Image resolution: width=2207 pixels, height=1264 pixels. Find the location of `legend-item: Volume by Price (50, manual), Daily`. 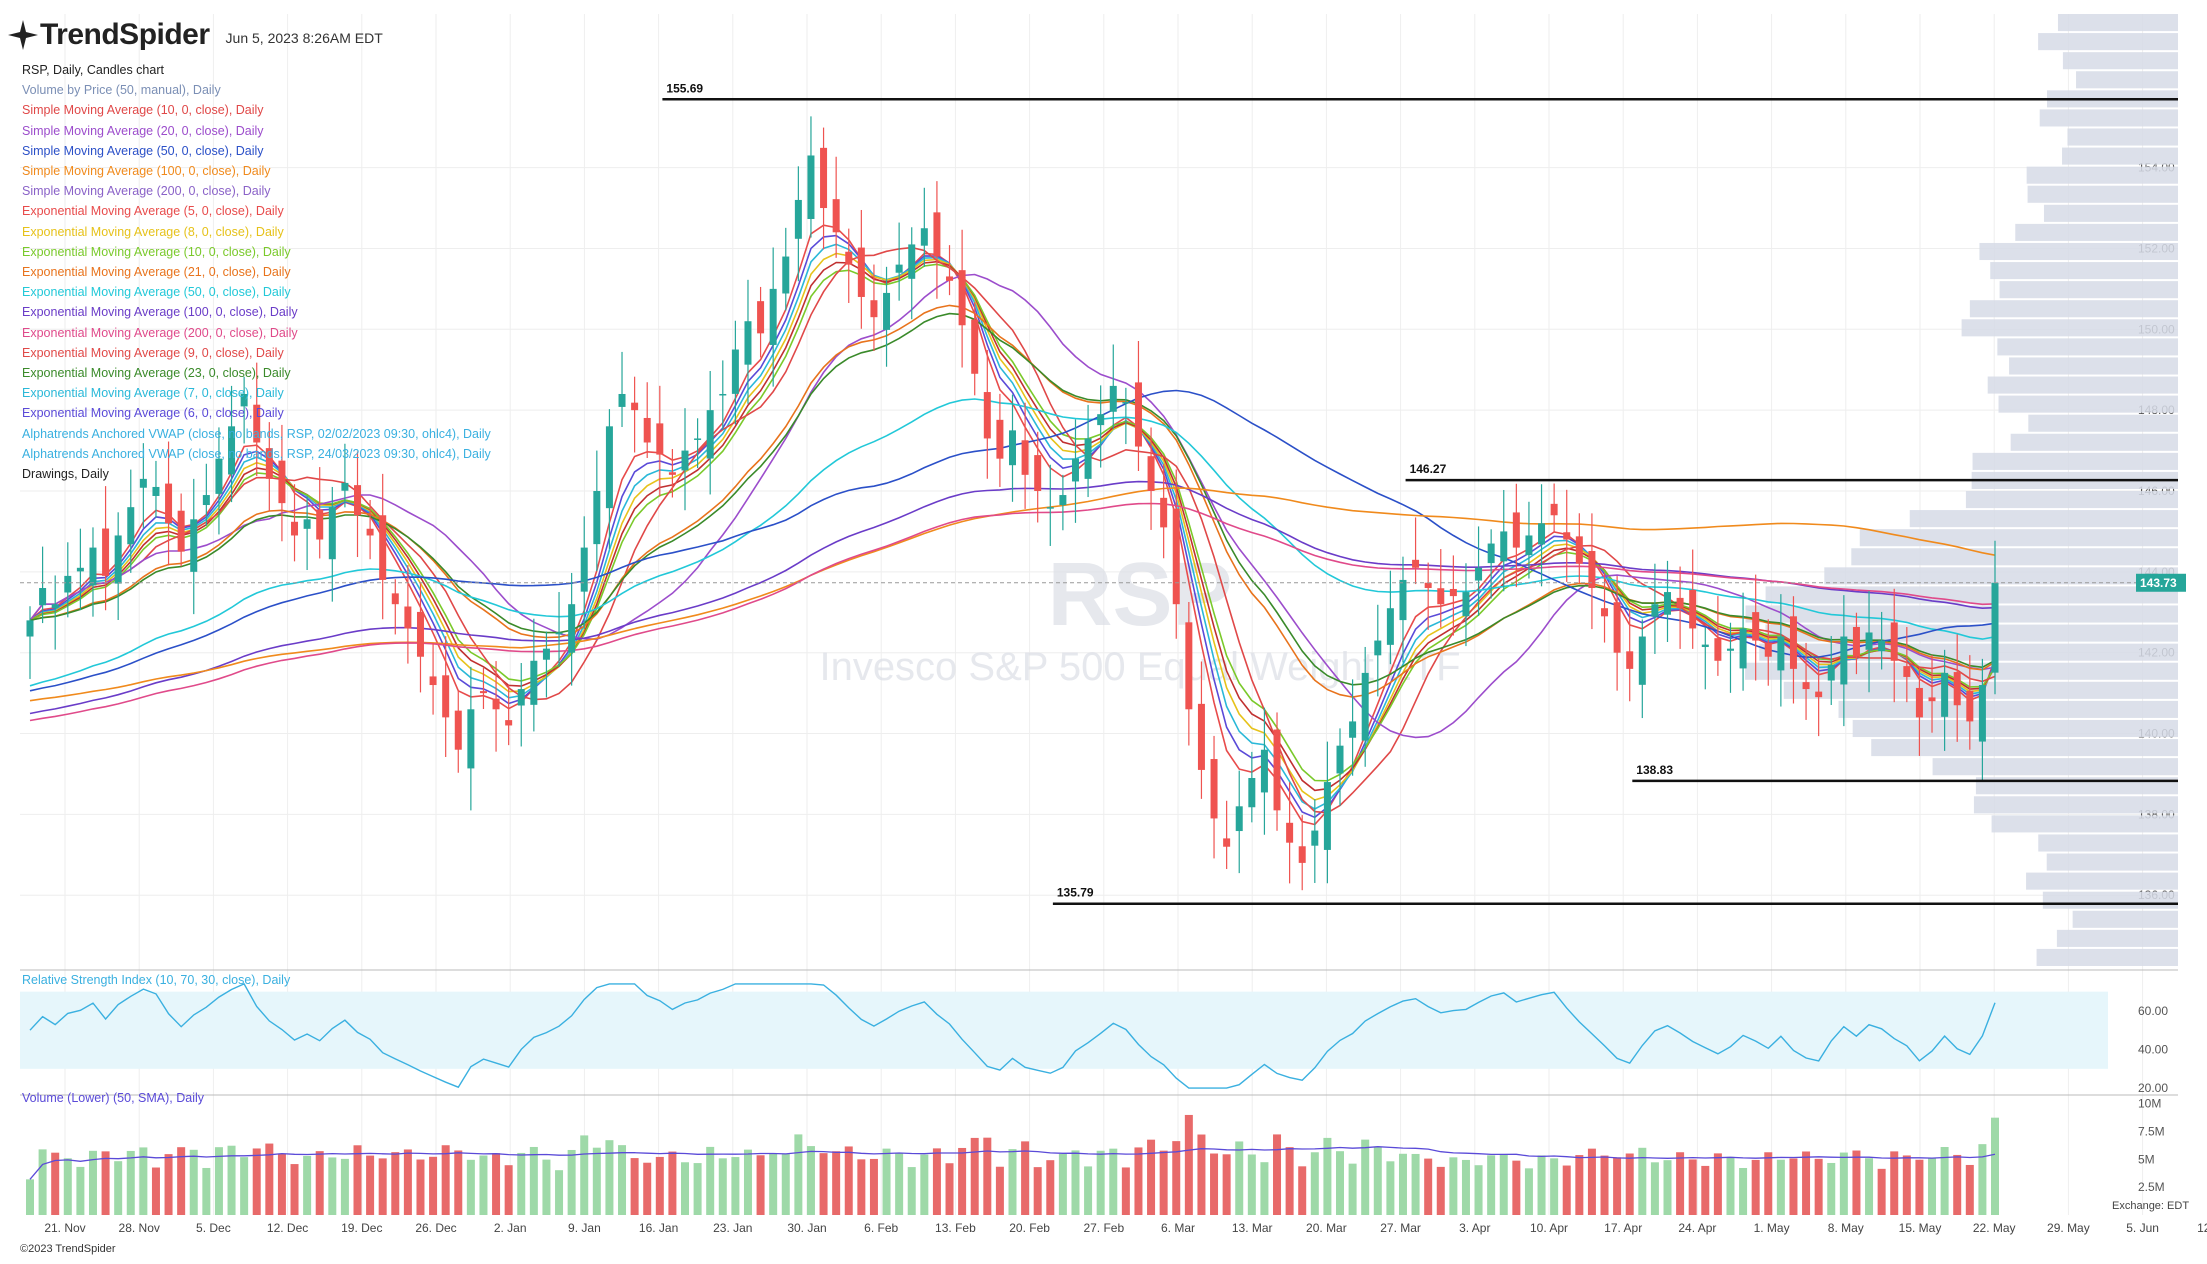

legend-item: Volume by Price (50, manual), Daily is located at coordinates (121, 90).